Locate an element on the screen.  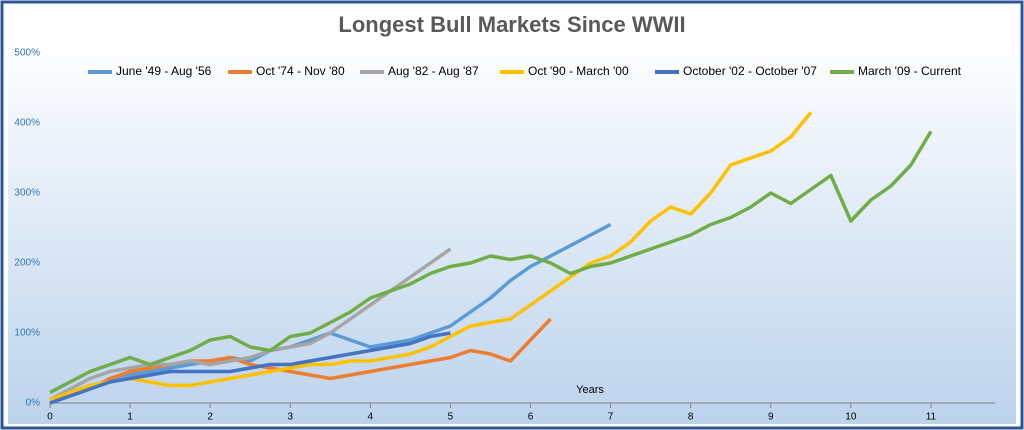
x-tick-label: 4 is located at coordinates (371, 417).